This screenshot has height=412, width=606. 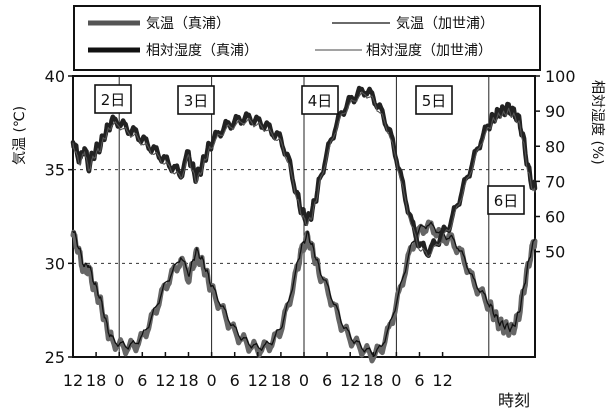 I want to click on legend-box, so click(x=307, y=38).